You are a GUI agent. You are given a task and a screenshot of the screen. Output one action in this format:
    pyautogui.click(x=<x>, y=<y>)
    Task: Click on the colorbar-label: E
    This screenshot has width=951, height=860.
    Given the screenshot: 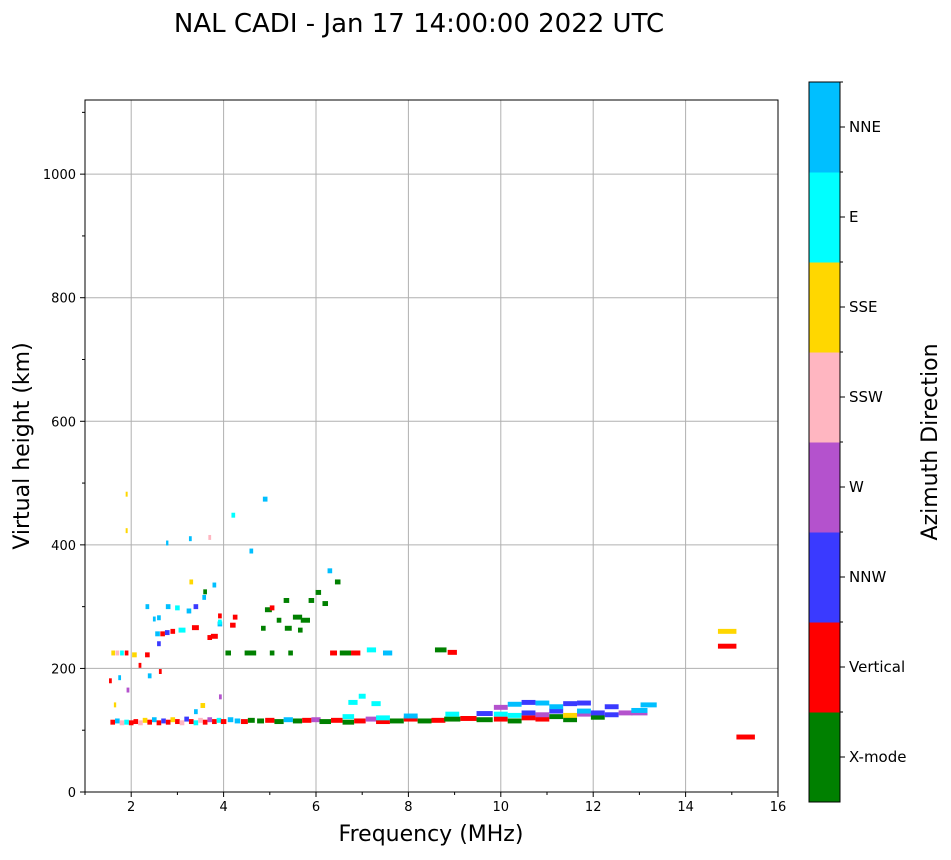 What is the action you would take?
    pyautogui.click(x=853, y=217)
    